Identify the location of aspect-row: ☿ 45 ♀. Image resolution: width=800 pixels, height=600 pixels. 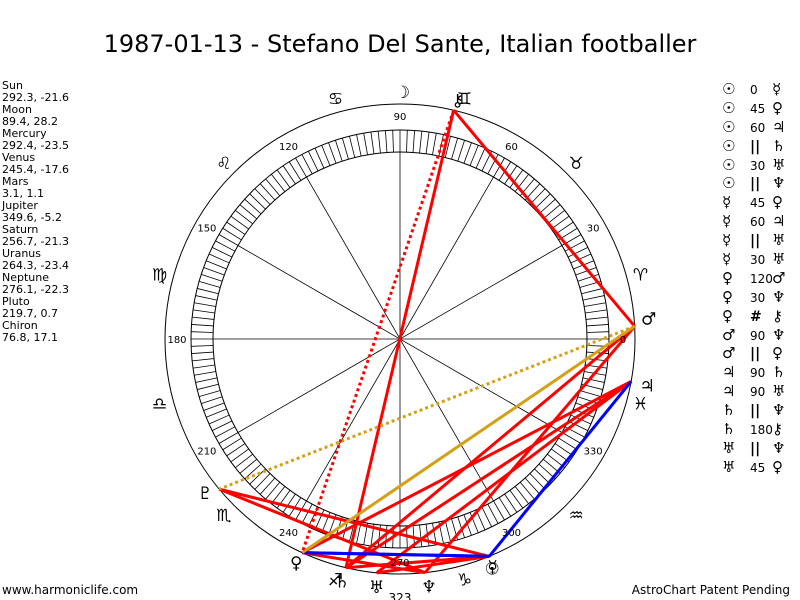
(761, 202).